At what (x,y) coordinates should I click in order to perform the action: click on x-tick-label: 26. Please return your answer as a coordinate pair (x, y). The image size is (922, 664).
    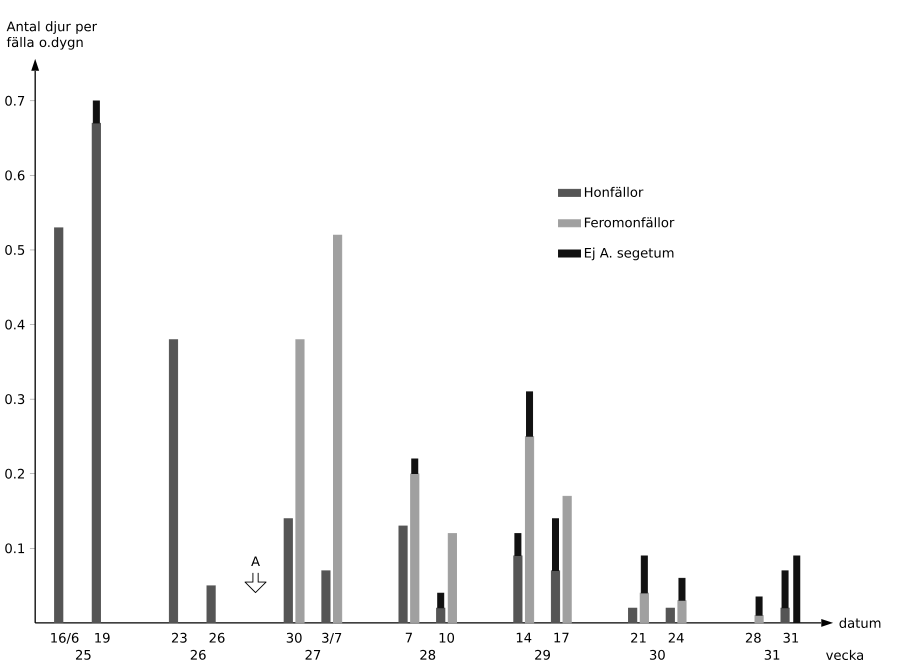
    Looking at the image, I should click on (217, 637).